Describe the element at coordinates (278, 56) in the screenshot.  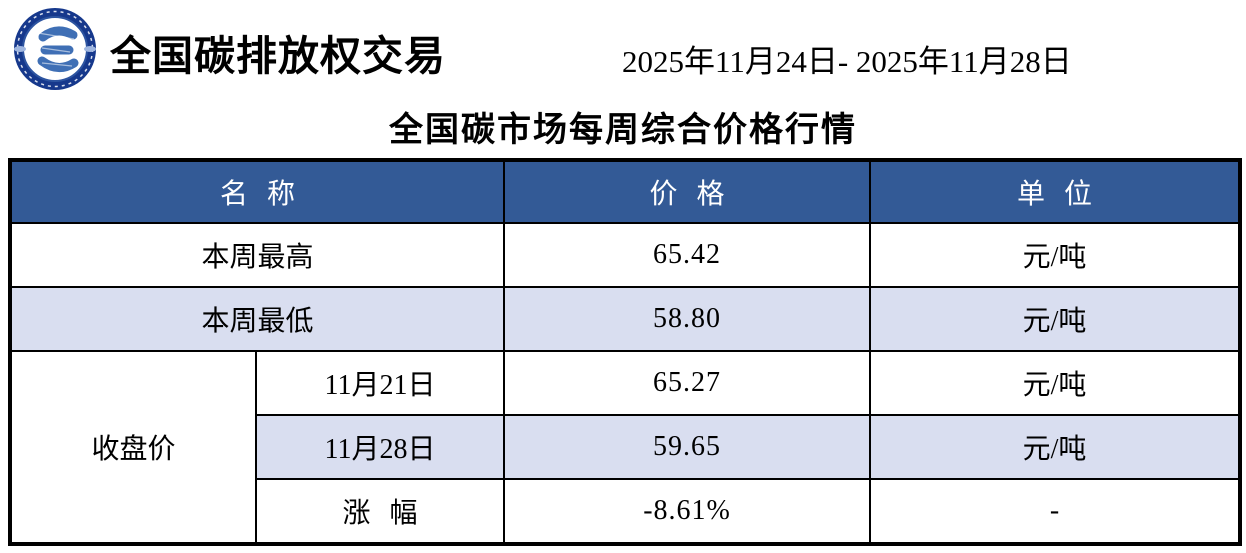
I see `brand-title: 全国碳排放权交易` at that location.